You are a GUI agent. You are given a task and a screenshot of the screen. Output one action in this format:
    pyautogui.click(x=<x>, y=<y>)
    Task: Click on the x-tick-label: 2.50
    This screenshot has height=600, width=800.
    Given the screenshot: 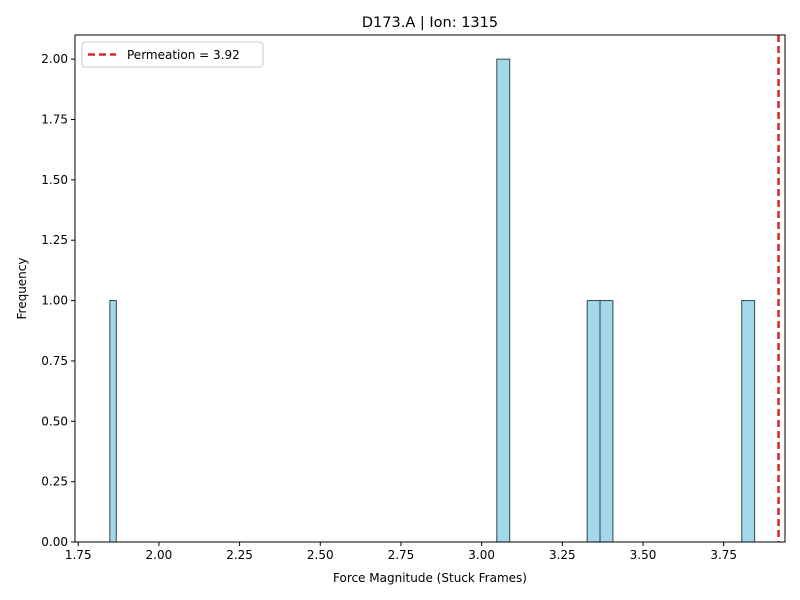 What is the action you would take?
    pyautogui.click(x=320, y=555)
    